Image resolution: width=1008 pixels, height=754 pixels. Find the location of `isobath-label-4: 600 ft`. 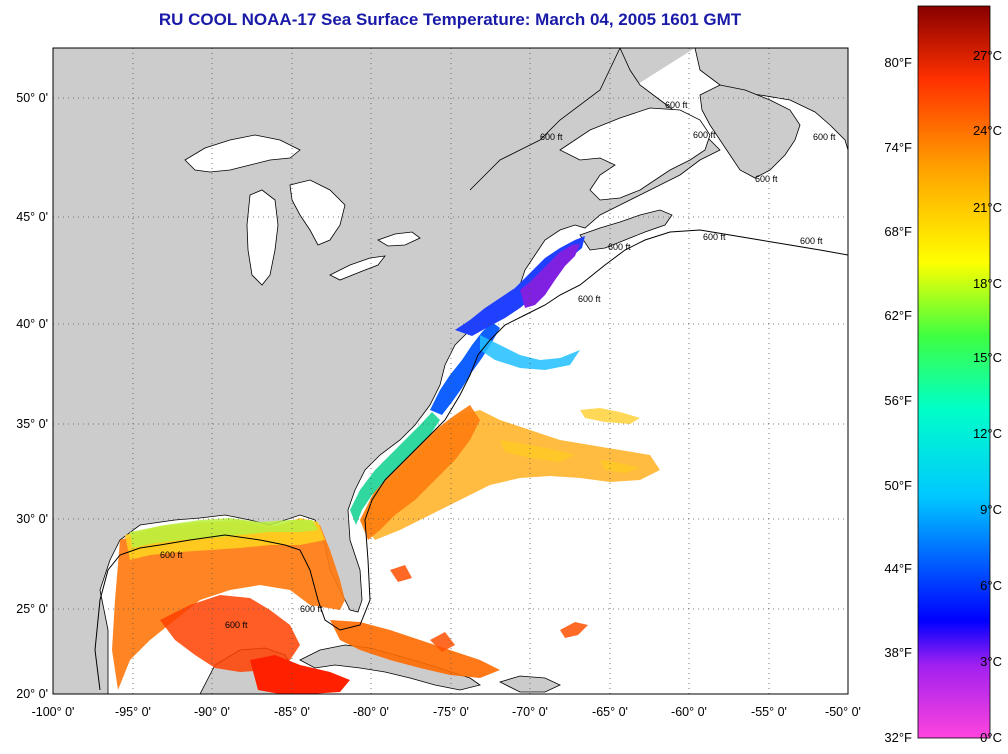

isobath-label-4: 600 ft is located at coordinates (824, 137).